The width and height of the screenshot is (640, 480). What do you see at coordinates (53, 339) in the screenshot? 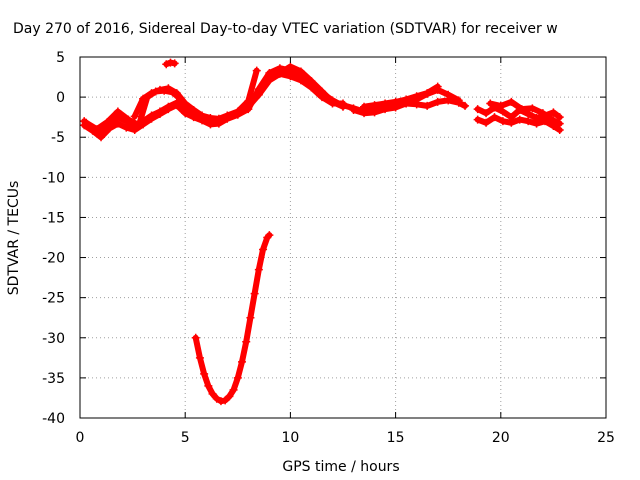
I see `y-tick-label: -30` at bounding box center [53, 339].